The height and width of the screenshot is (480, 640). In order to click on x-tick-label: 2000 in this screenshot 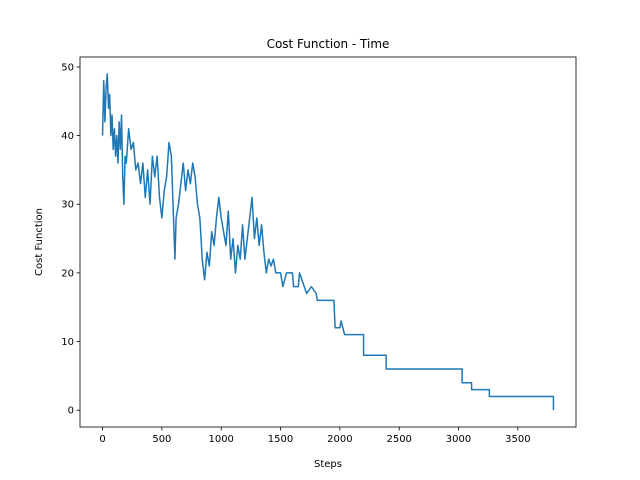, I will do `click(339, 439)`.